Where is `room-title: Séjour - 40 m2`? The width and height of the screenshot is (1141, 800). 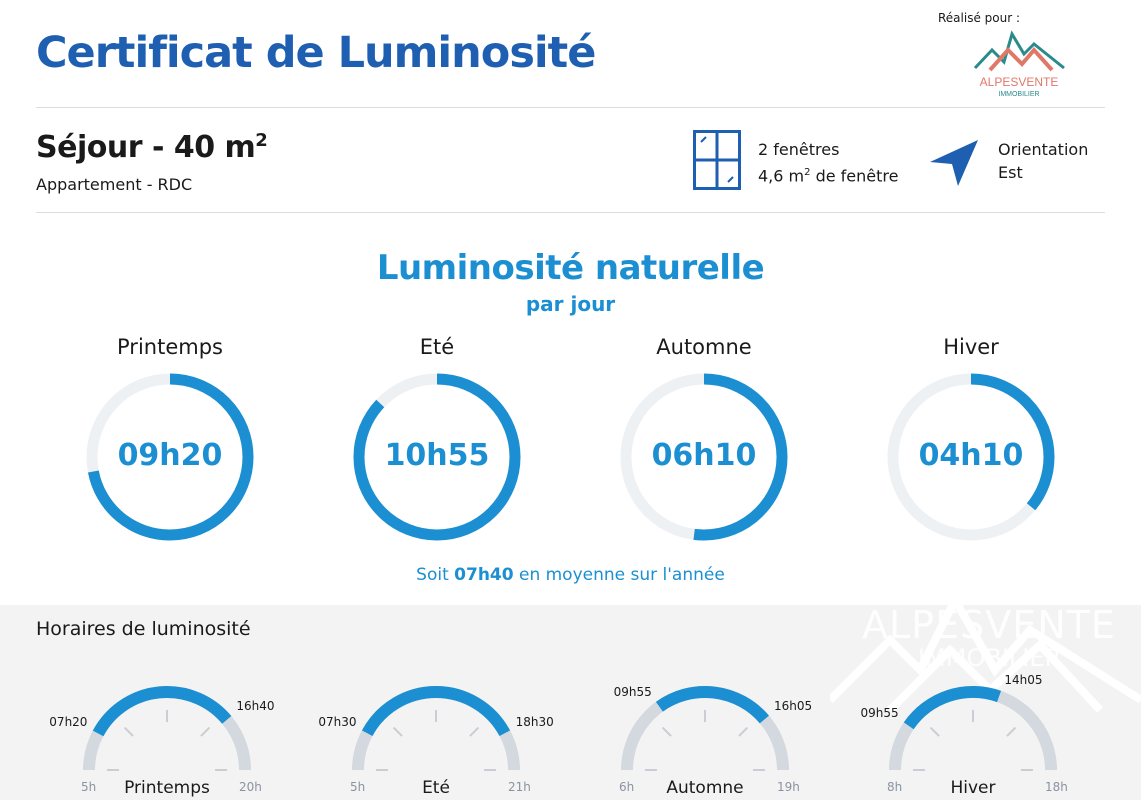 room-title: Séjour - 40 m2 is located at coordinates (152, 147).